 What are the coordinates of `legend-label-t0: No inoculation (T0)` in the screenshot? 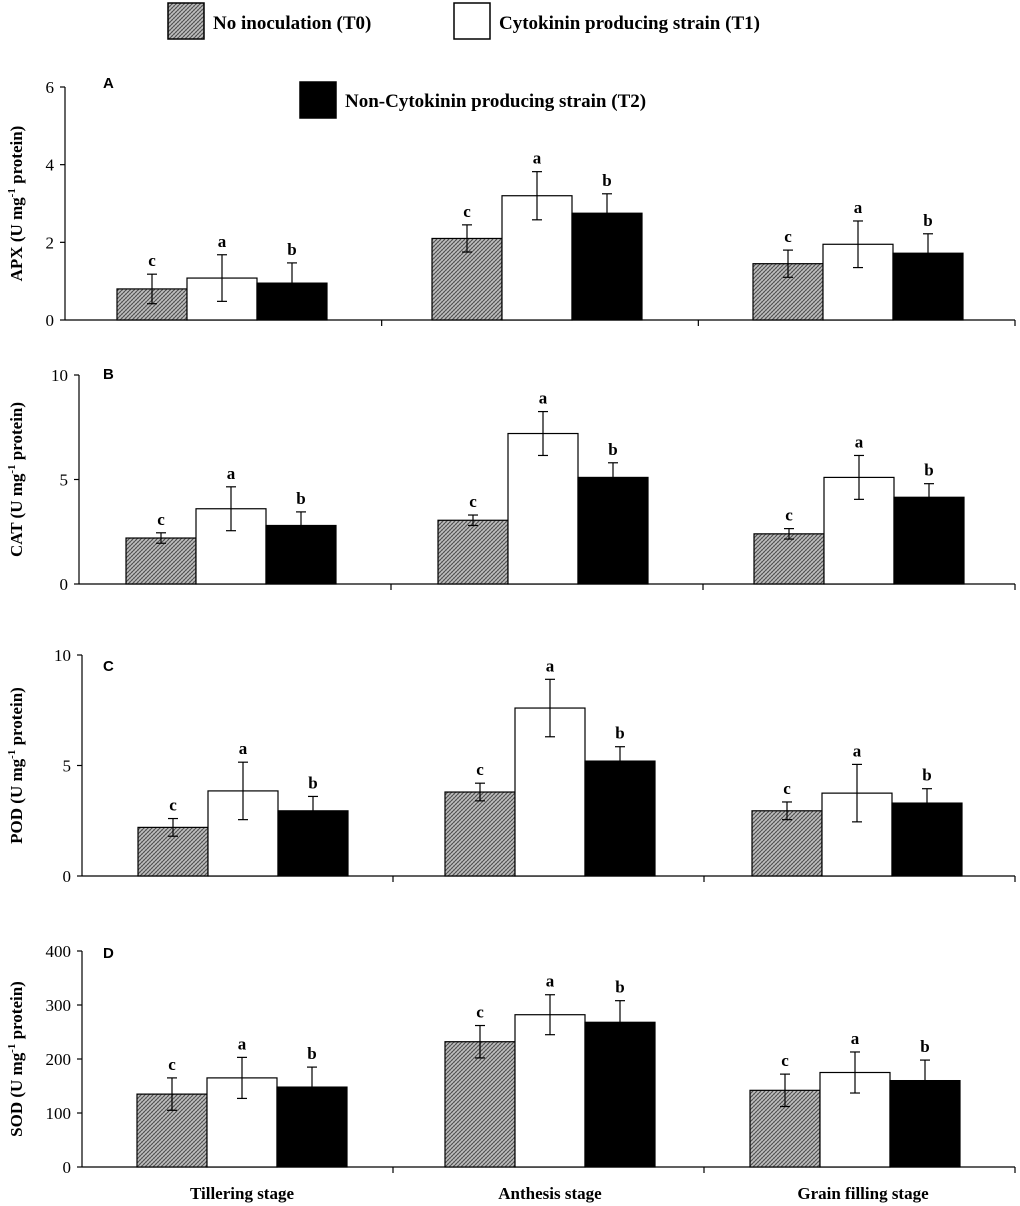 It's located at (292, 23).